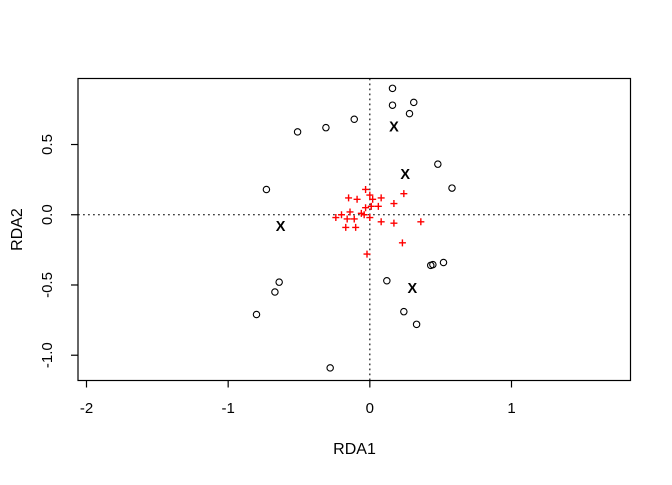 This screenshot has width=672, height=485. What do you see at coordinates (47, 355) in the screenshot?
I see `y-axis-tick-label: -1.0` at bounding box center [47, 355].